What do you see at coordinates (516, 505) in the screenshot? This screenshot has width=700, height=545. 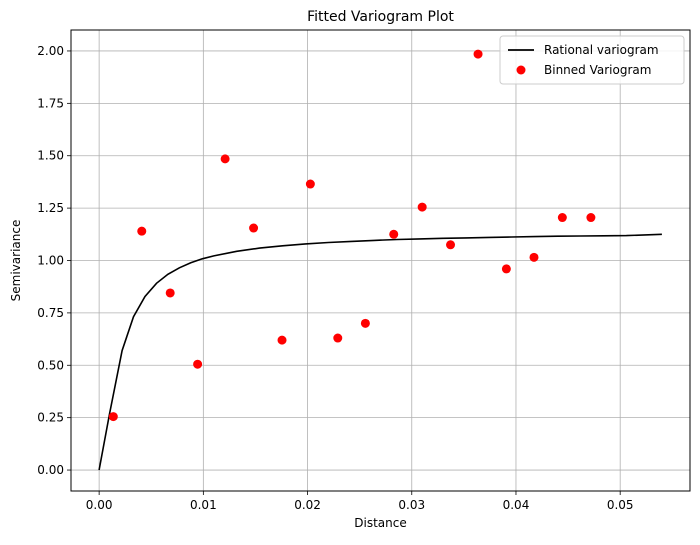 I see `x-tick-label: 0.04` at bounding box center [516, 505].